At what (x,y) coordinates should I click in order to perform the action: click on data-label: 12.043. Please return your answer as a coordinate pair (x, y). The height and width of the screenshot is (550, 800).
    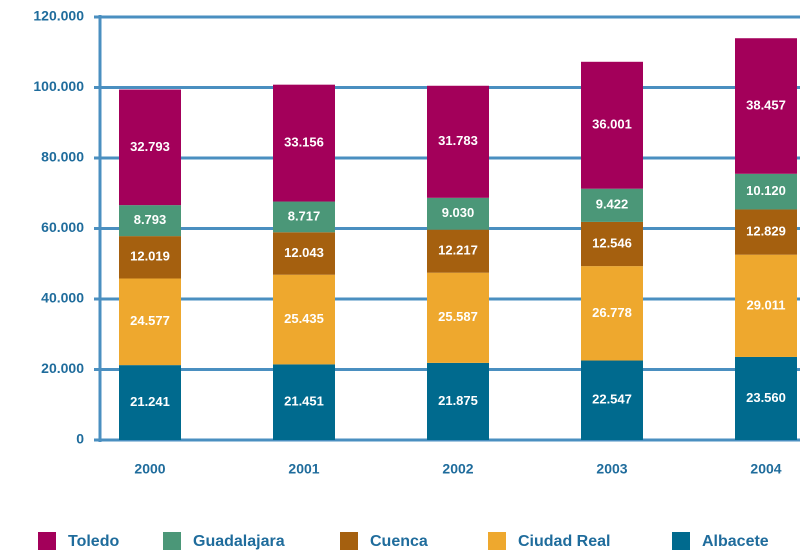
    Looking at the image, I should click on (304, 252).